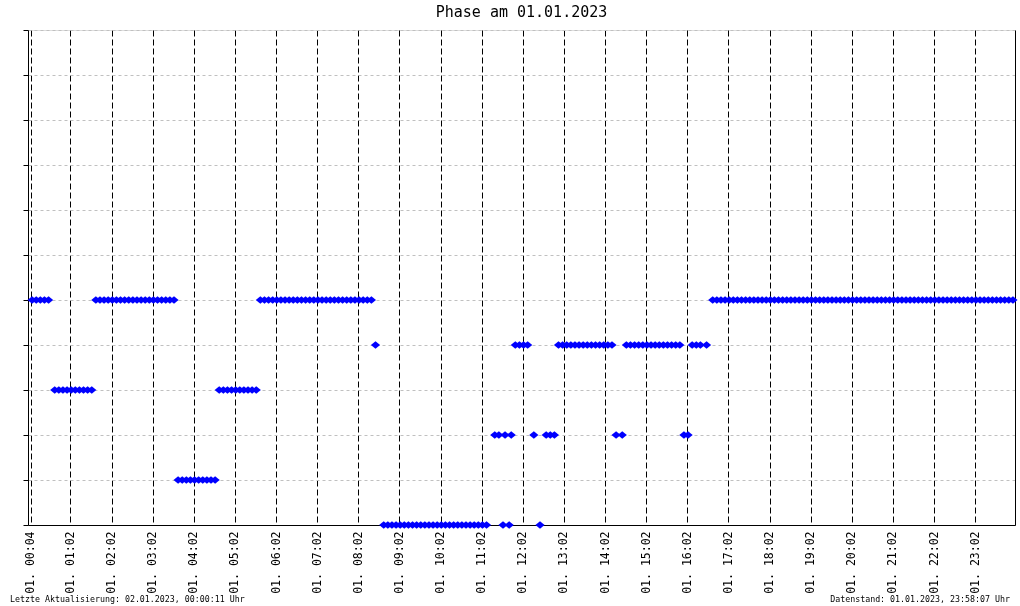 The height and width of the screenshot is (606, 1020). I want to click on x-tick-label: 01. 14:02, so click(604, 562).